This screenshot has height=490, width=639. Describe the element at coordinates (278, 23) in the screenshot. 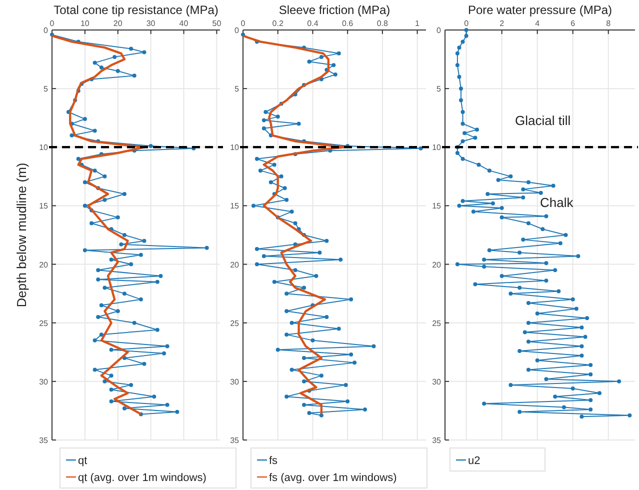

I see `x-tick-label: 0.2` at that location.